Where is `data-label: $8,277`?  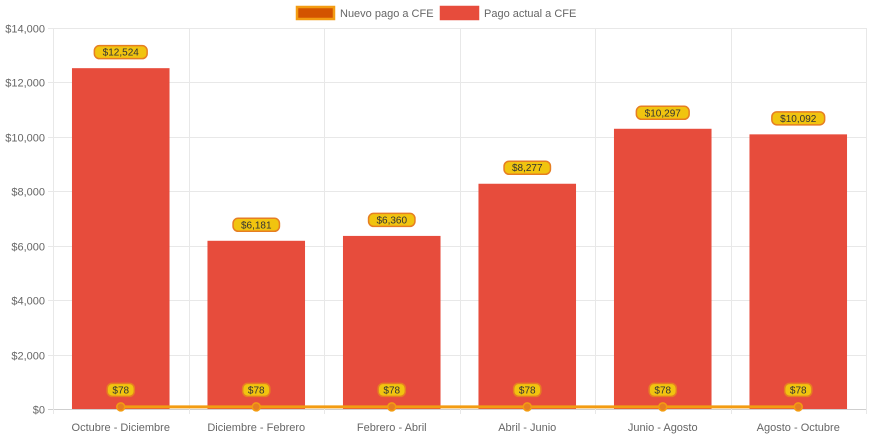
data-label: $8,277 is located at coordinates (527, 168).